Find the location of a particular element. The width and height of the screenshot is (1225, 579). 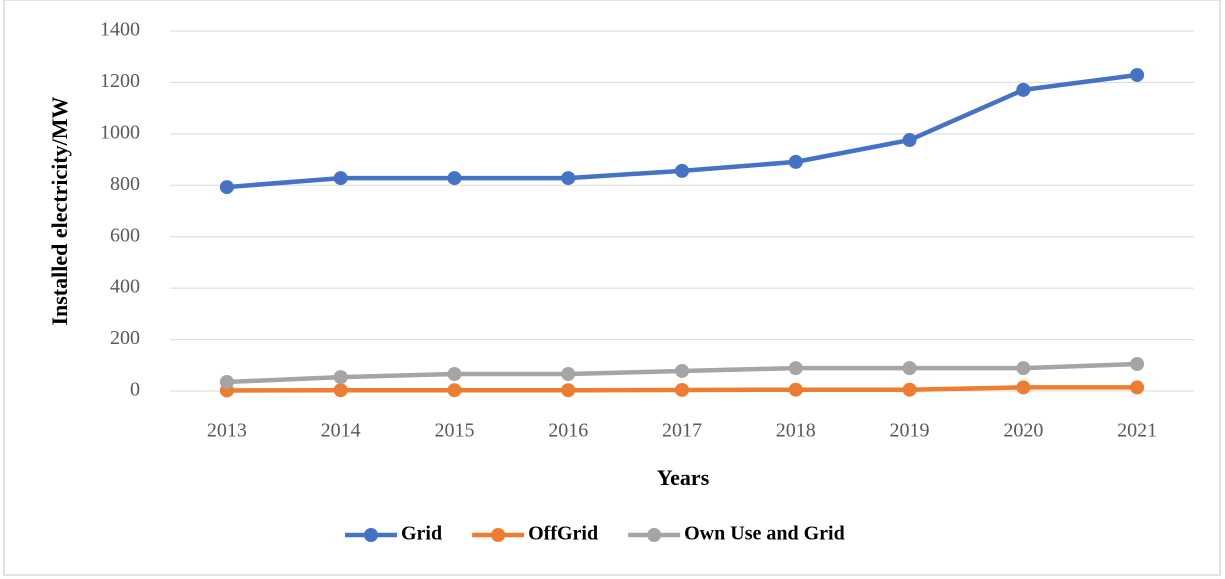

legend-label: OffGrid is located at coordinates (563, 534).